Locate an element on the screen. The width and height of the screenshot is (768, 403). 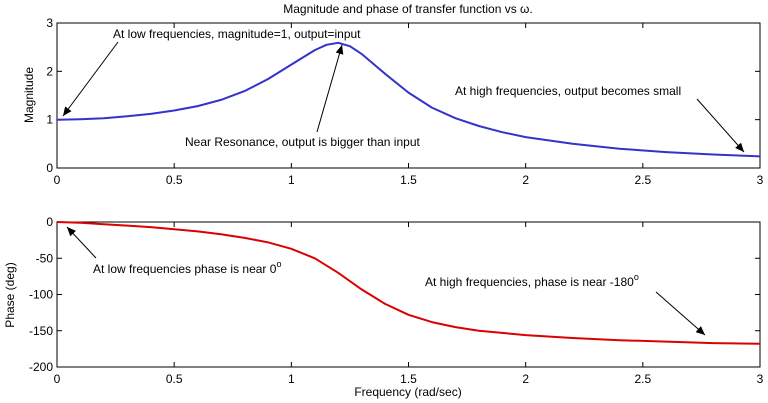
magnitude-x-tick-label: 2 is located at coordinates (525, 180).